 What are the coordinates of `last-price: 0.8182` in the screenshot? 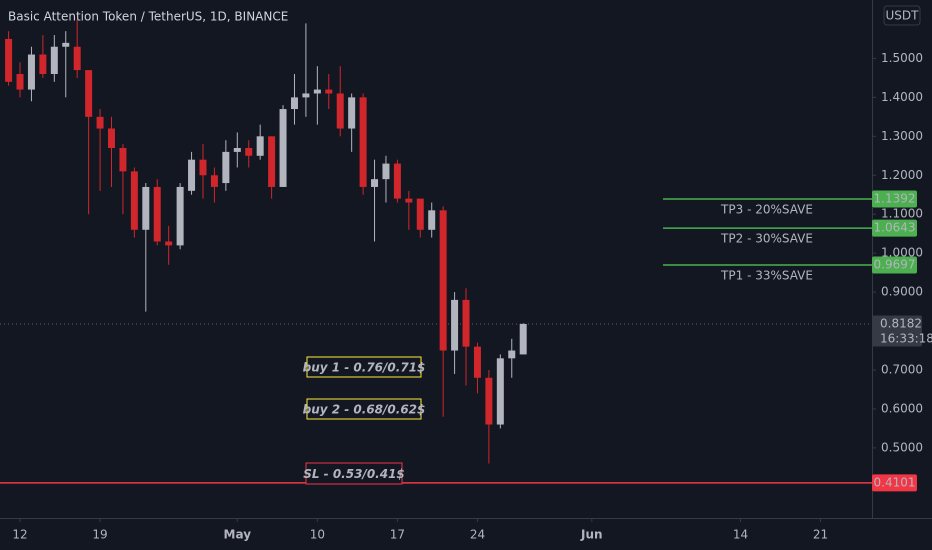 It's located at (901, 323).